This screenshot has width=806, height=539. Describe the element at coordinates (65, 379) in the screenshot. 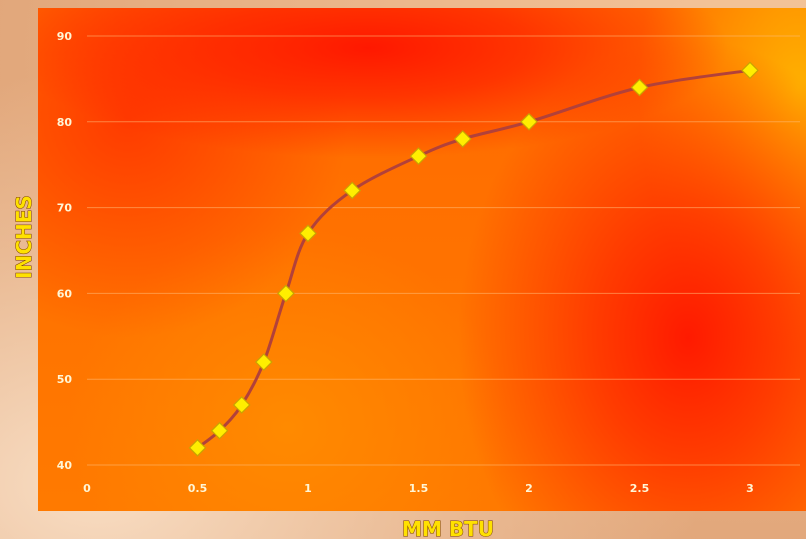

I see `y-tick-label: 50` at that location.